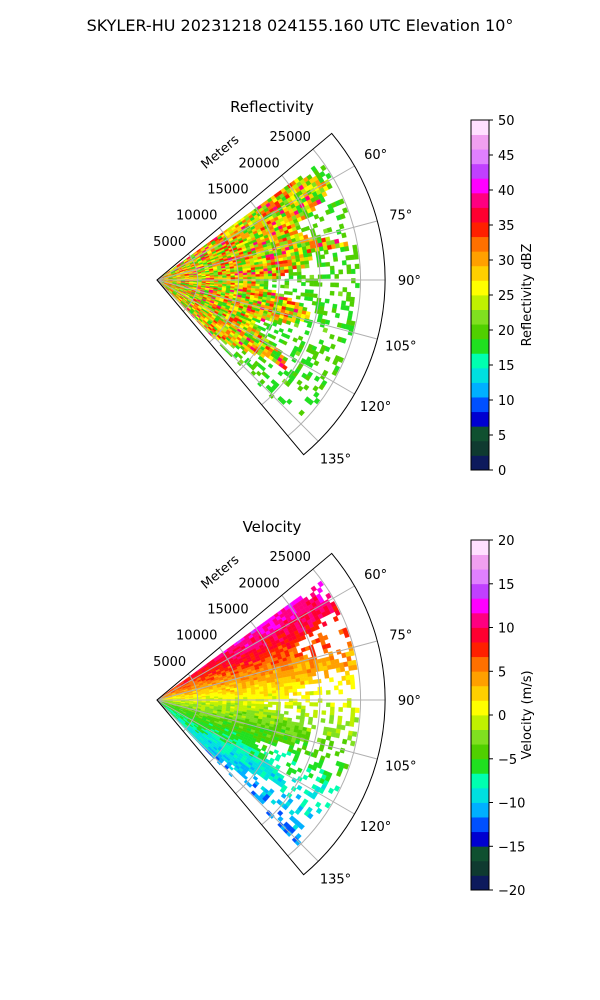  Describe the element at coordinates (400, 766) in the screenshot. I see `angle-tick-label: 105°` at that location.